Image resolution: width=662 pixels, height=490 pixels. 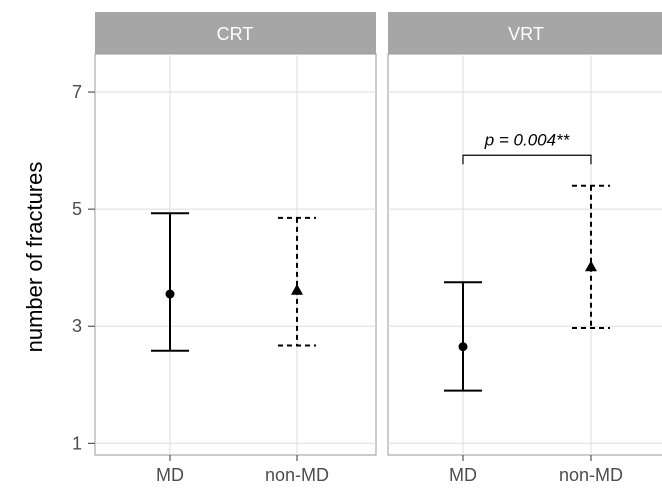 I want to click on y-tick-label: 3, so click(x=77, y=326).